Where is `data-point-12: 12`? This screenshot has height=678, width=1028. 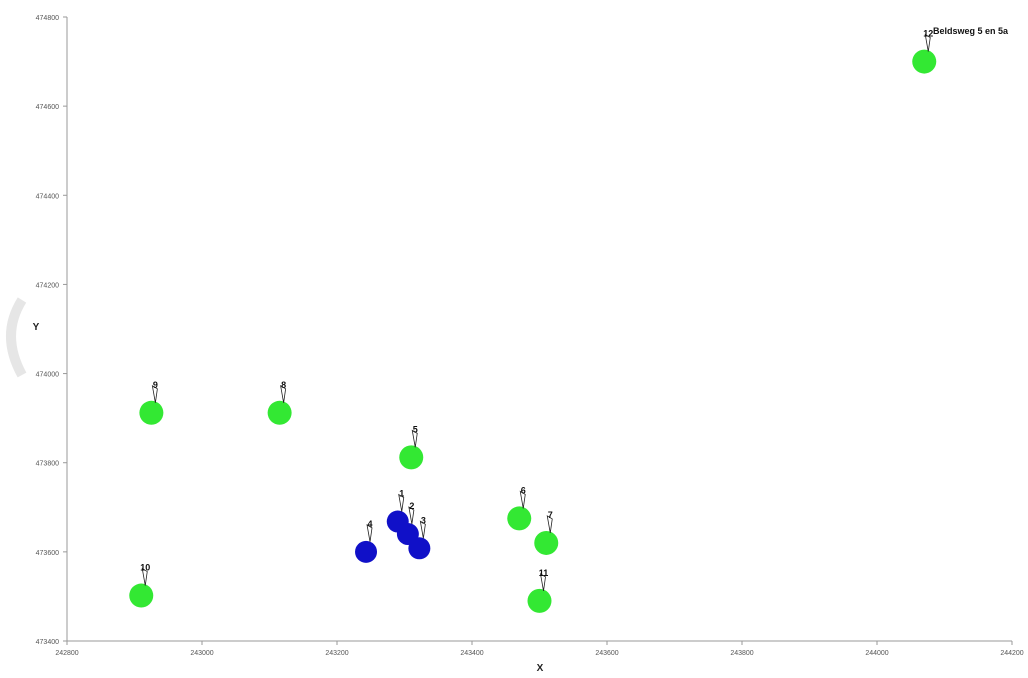 data-point-12: 12 is located at coordinates (924, 51).